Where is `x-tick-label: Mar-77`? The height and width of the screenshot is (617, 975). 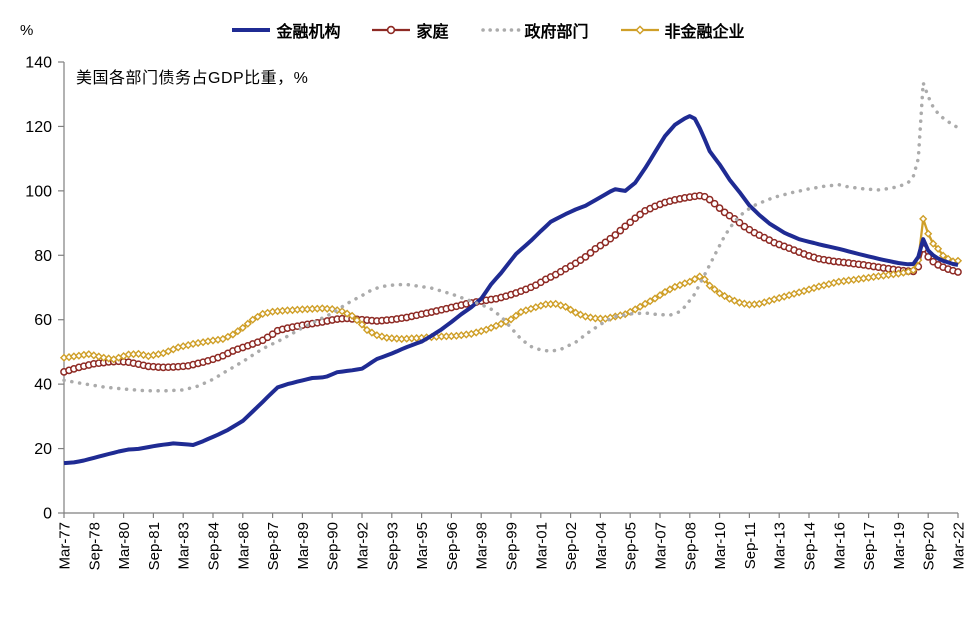 x-tick-label: Mar-77 is located at coordinates (65, 546).